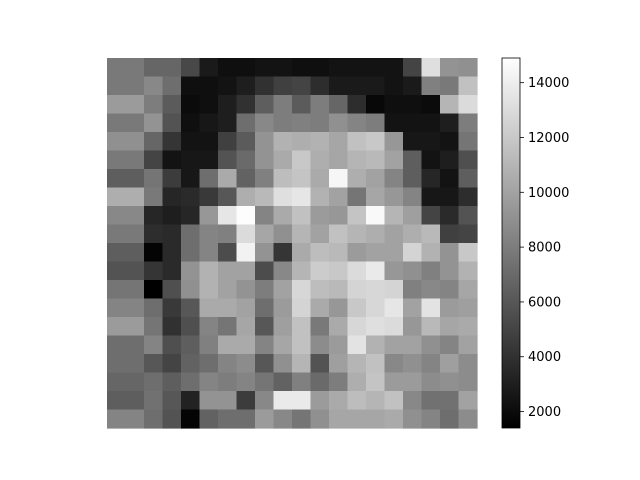  Describe the element at coordinates (544, 302) in the screenshot. I see `colorbar-tick-label: 6000` at that location.